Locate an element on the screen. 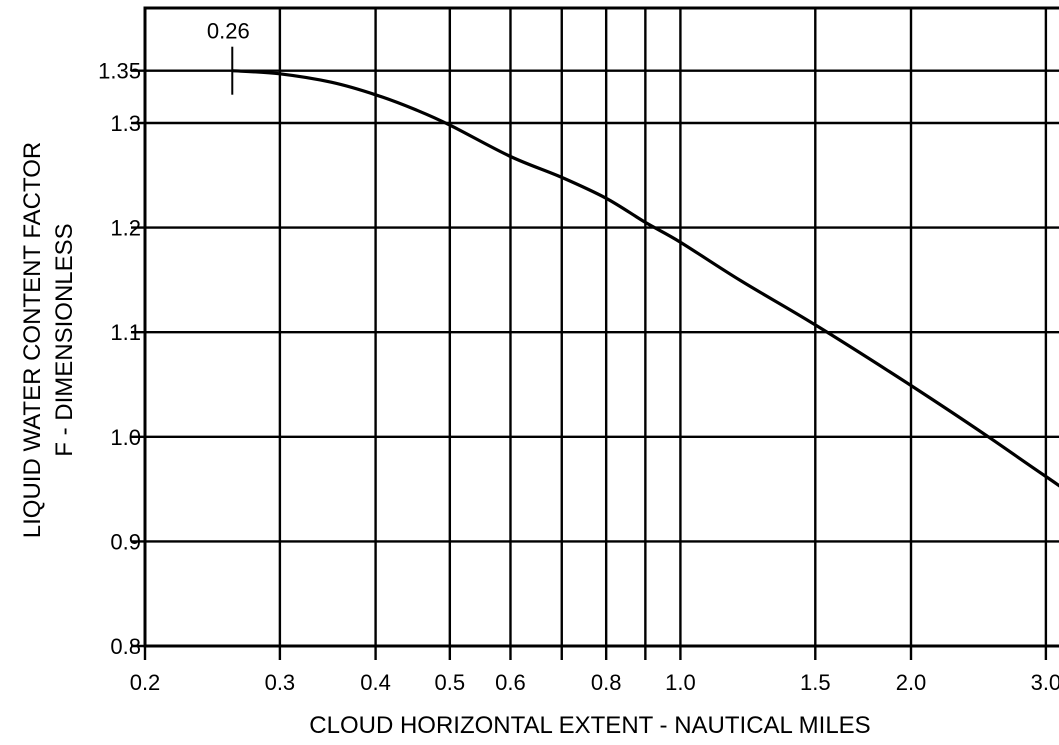 This screenshot has width=1059, height=745. y-axis-title-line-1: LIQUID WATER CONTENT FACTOR is located at coordinates (32, 340).